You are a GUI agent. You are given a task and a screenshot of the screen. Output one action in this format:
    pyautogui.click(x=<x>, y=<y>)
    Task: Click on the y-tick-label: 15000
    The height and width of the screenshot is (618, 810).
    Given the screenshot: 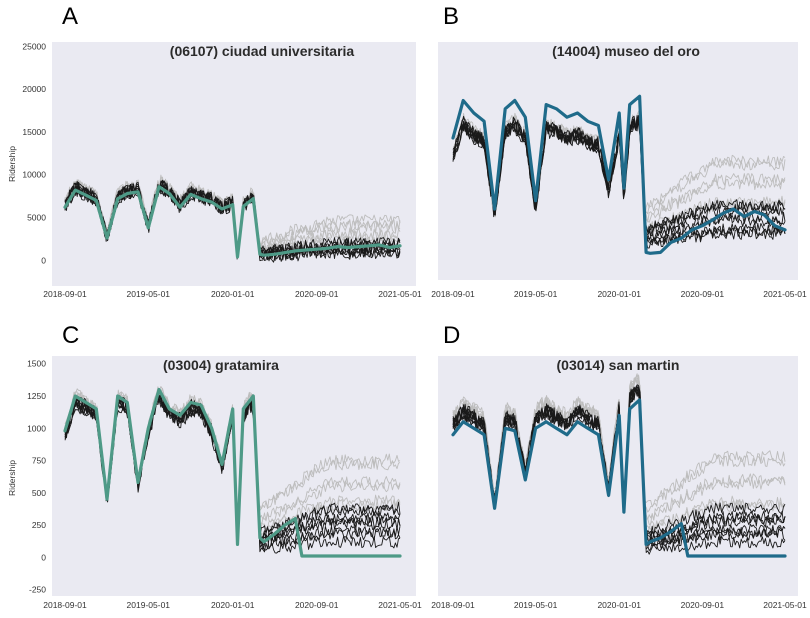 What is the action you would take?
    pyautogui.click(x=34, y=132)
    